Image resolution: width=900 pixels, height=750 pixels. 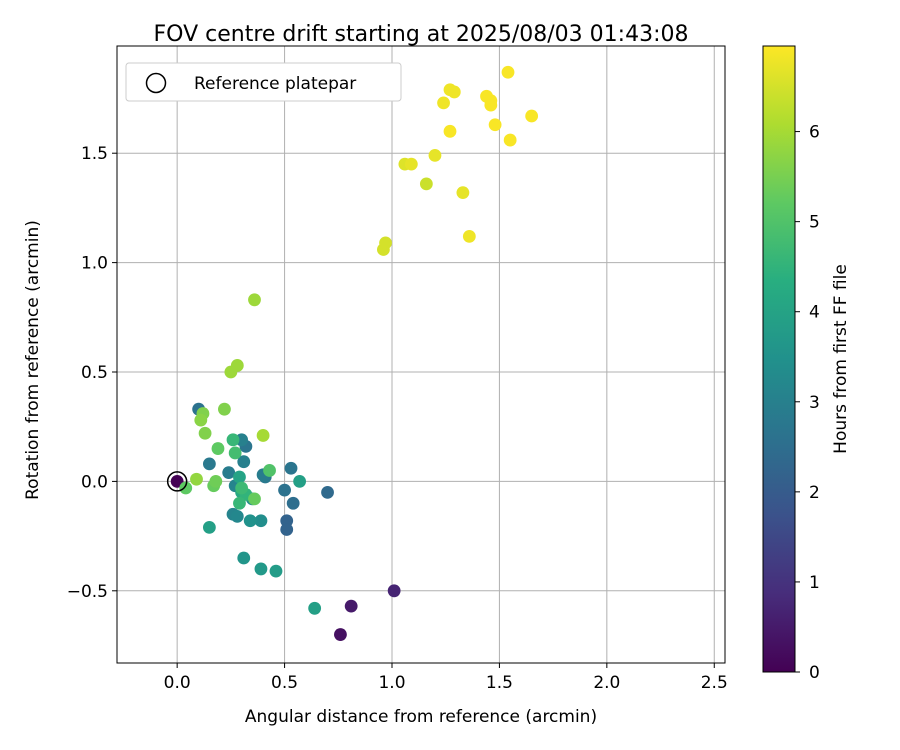 I want to click on y-tick-label: 1.5, so click(x=94, y=154).